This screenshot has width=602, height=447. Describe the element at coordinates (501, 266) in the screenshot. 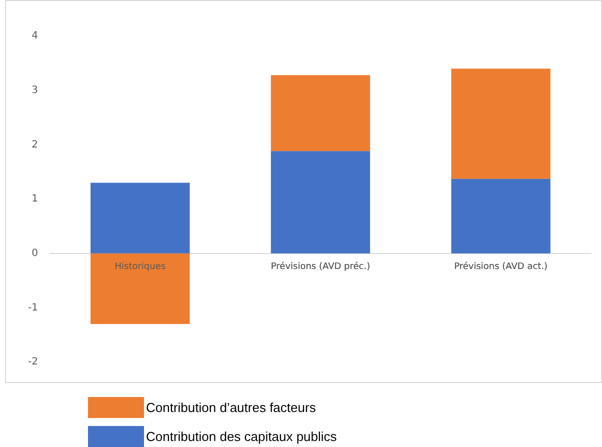

I see `x-tick-label: Prévisions (AVD act.)` at that location.